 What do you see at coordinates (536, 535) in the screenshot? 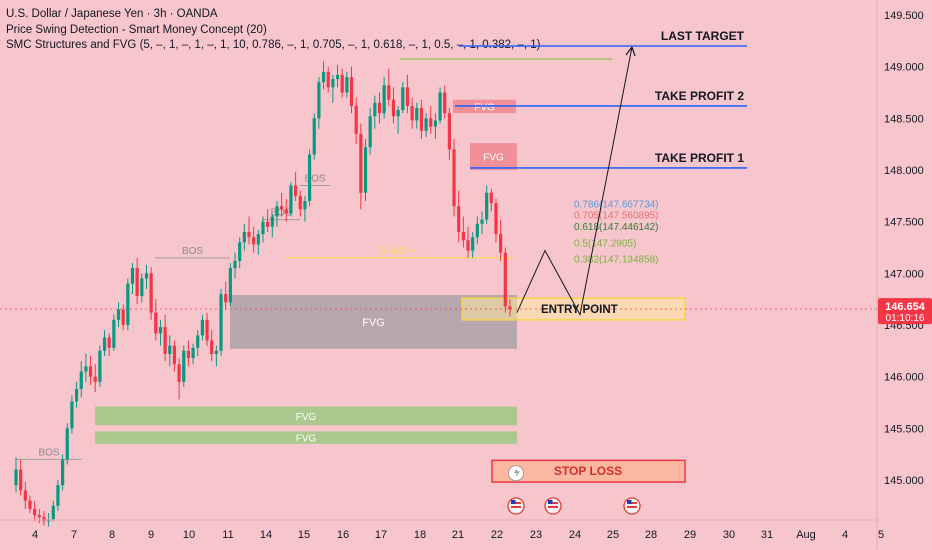
I see `x-tick-label-13: 23` at bounding box center [536, 535].